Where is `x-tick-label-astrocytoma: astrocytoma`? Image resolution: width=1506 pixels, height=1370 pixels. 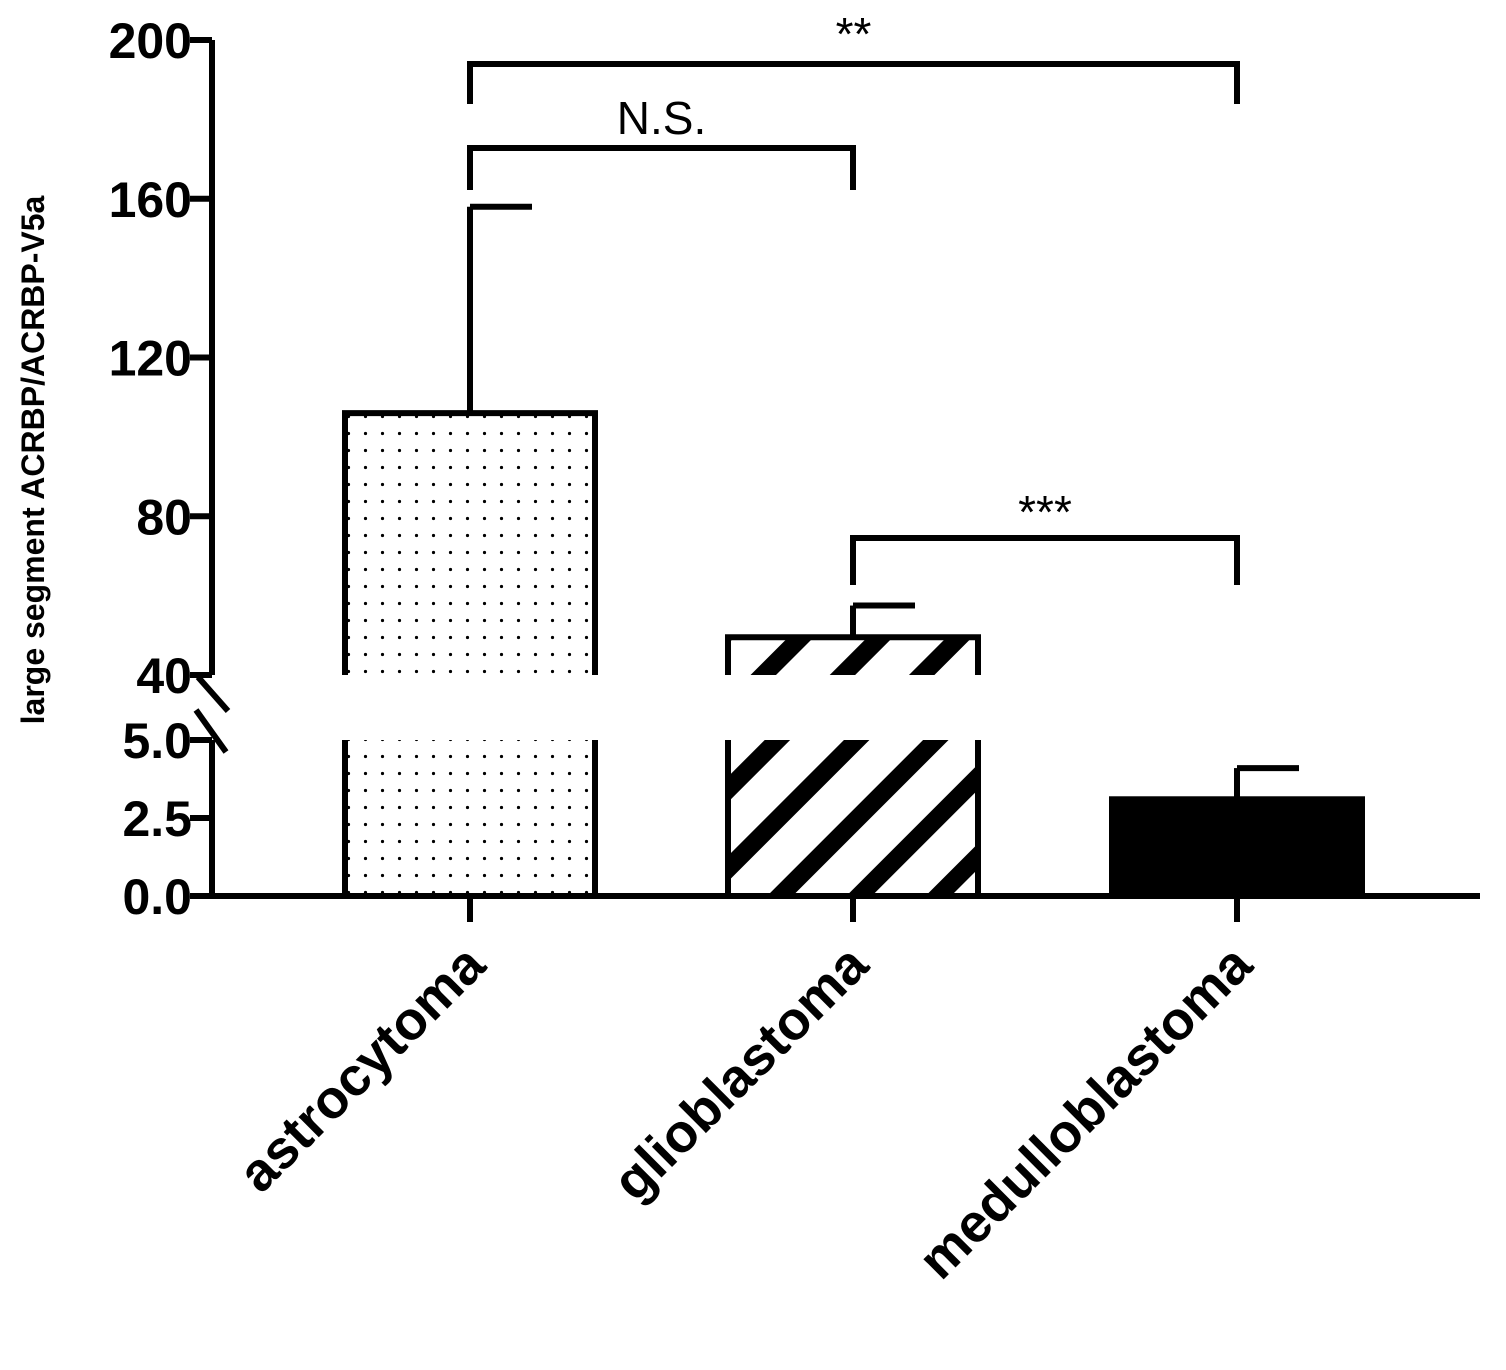 x-tick-label-astrocytoma: astrocytoma is located at coordinates (362, 1068).